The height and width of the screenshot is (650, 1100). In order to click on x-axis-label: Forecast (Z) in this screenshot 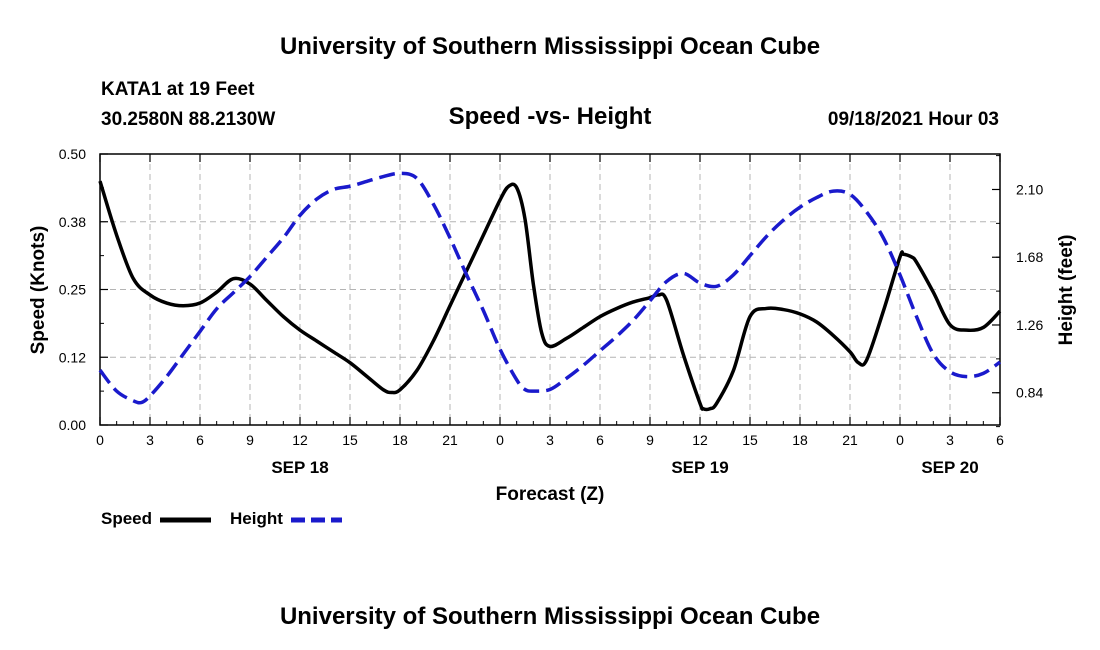, I will do `click(550, 494)`.